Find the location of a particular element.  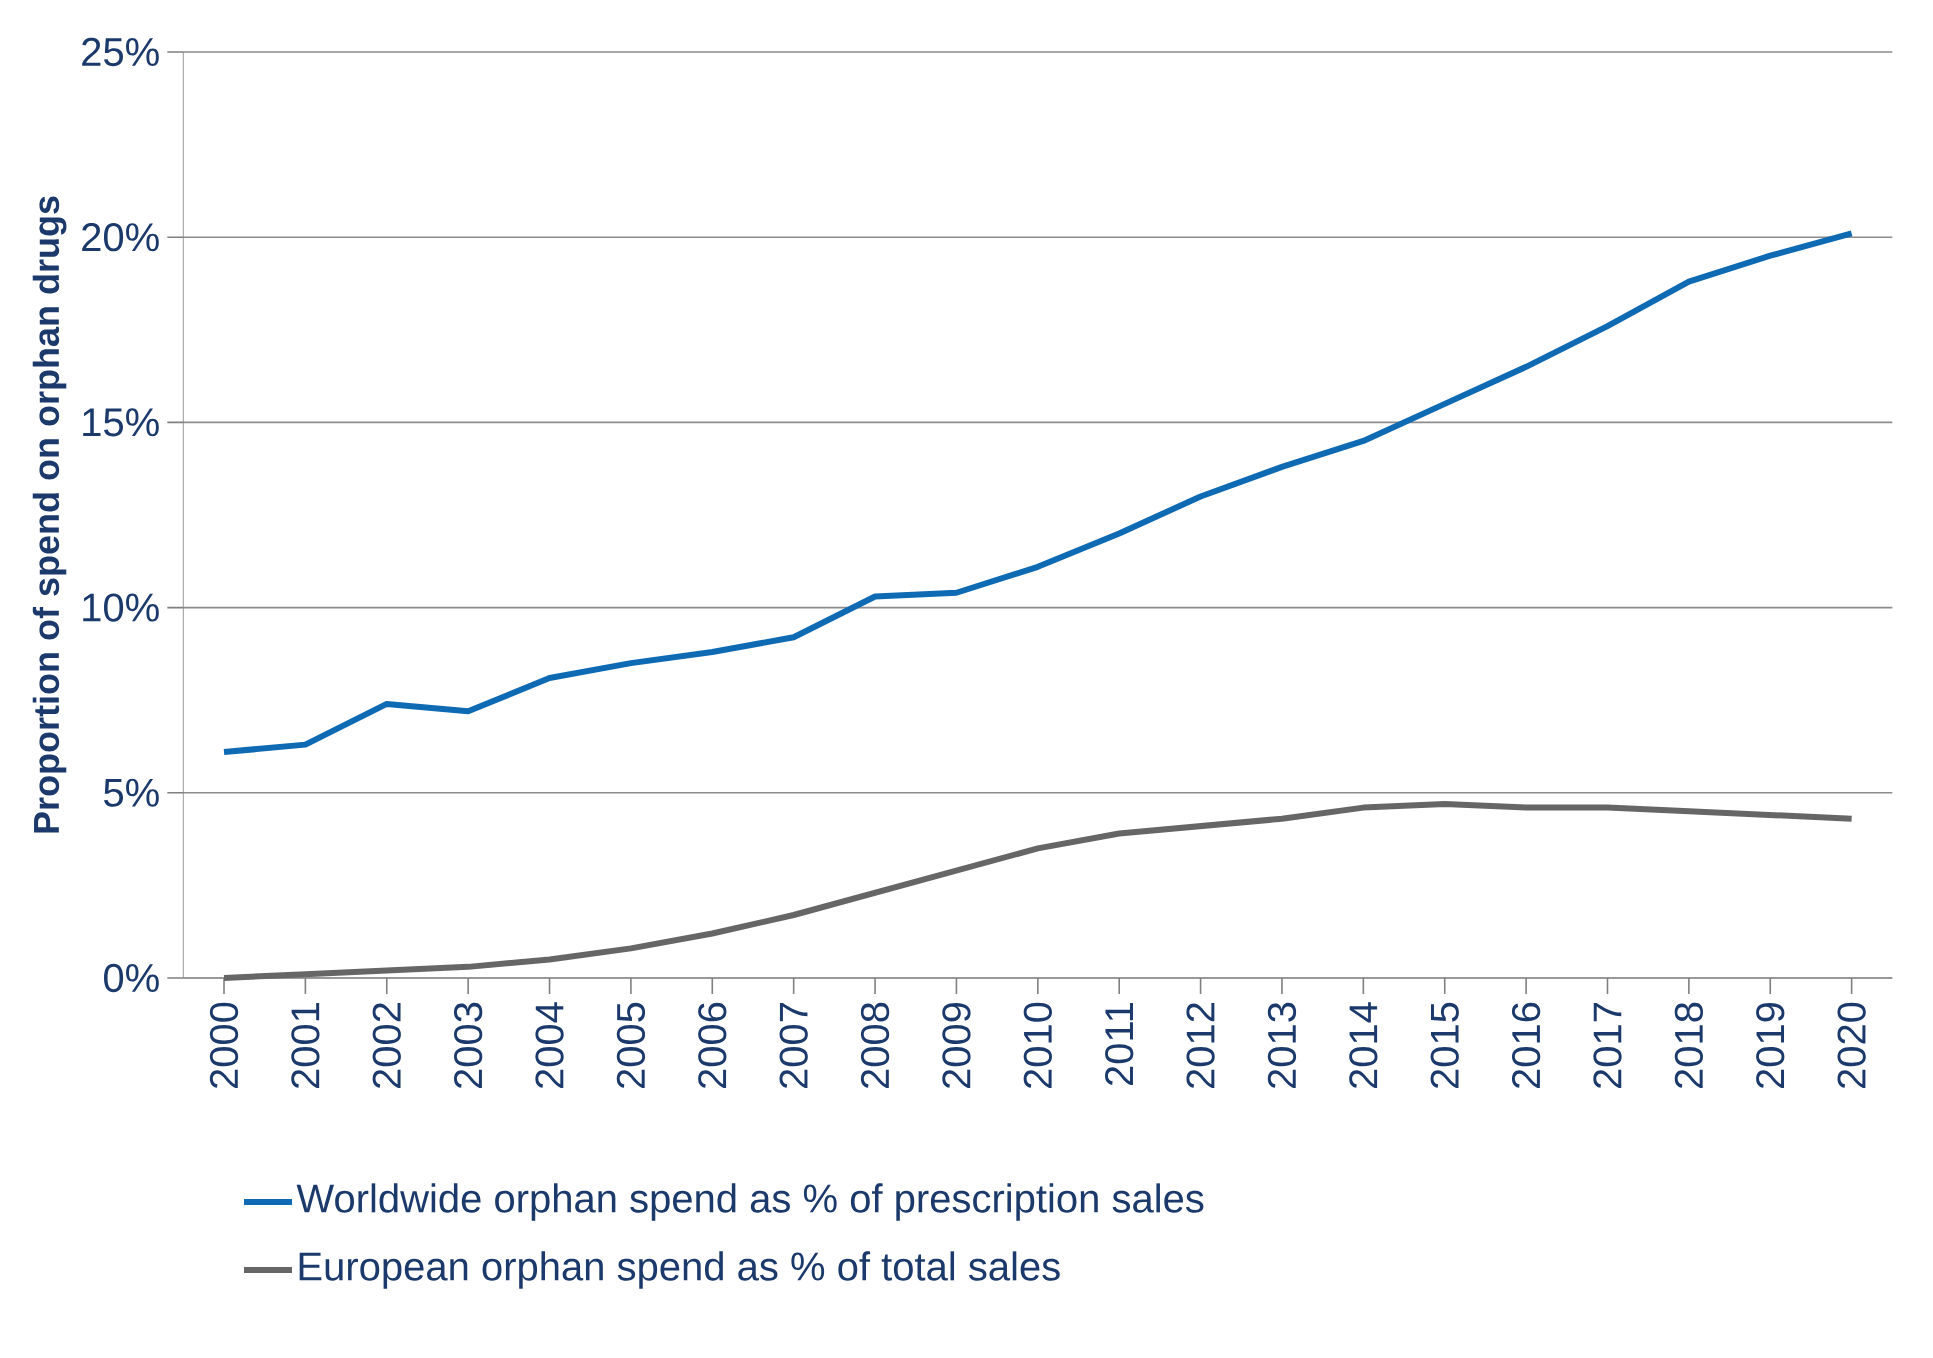

x-tick-label: 2018 is located at coordinates (1689, 1045).